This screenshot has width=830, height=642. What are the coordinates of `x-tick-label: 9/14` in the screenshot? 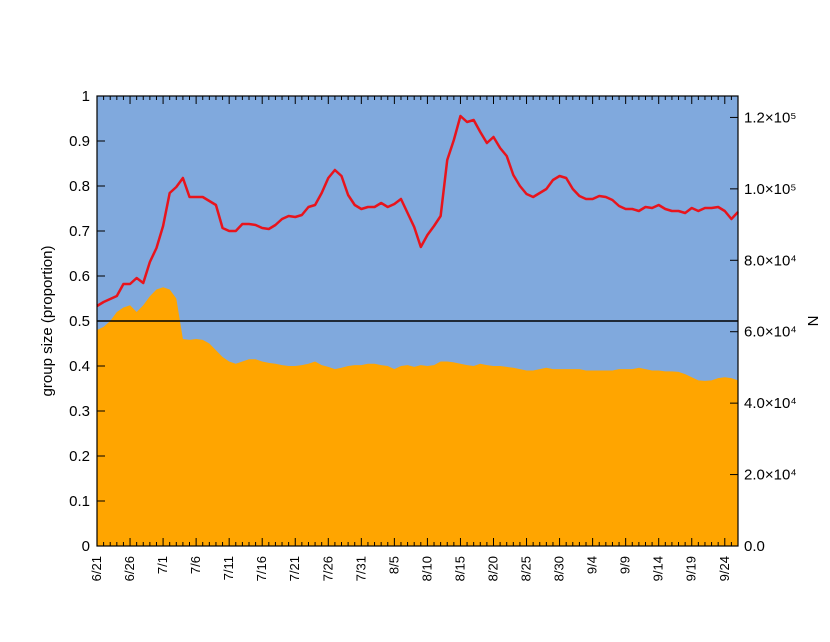 It's located at (658, 568).